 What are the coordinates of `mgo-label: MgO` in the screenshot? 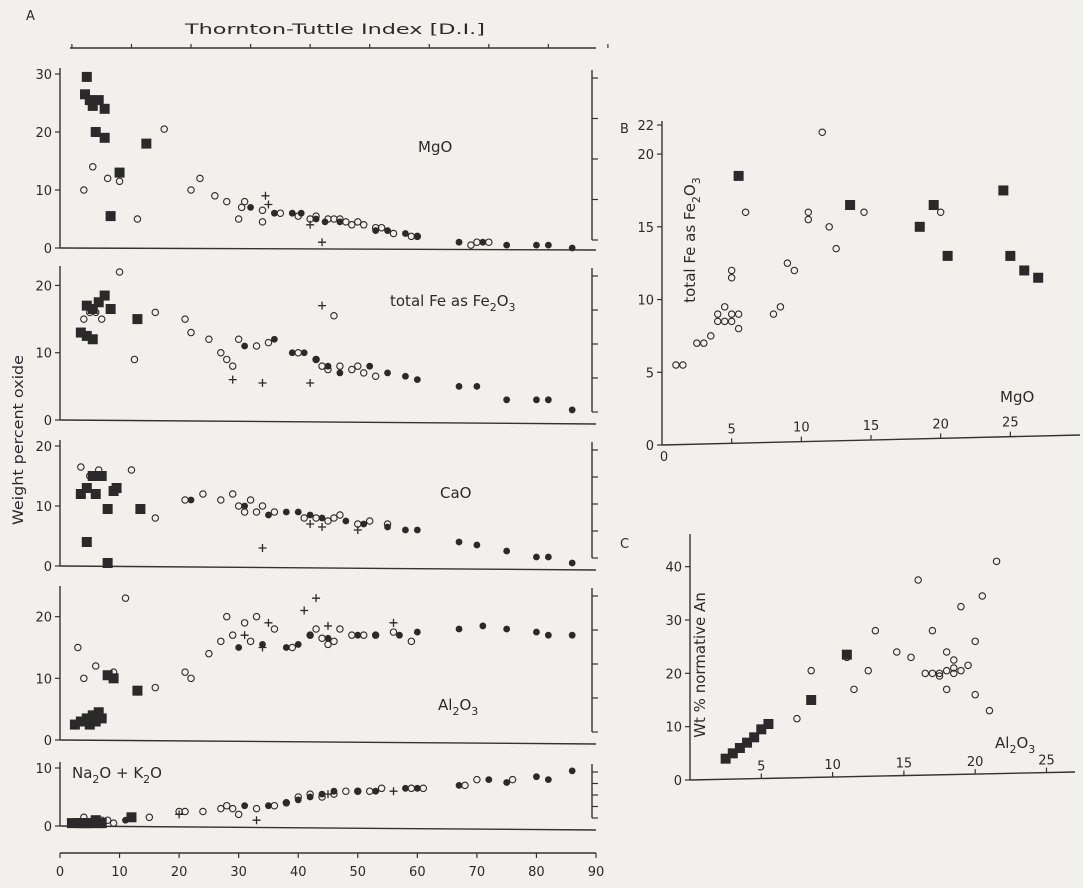 It's located at (435, 147).